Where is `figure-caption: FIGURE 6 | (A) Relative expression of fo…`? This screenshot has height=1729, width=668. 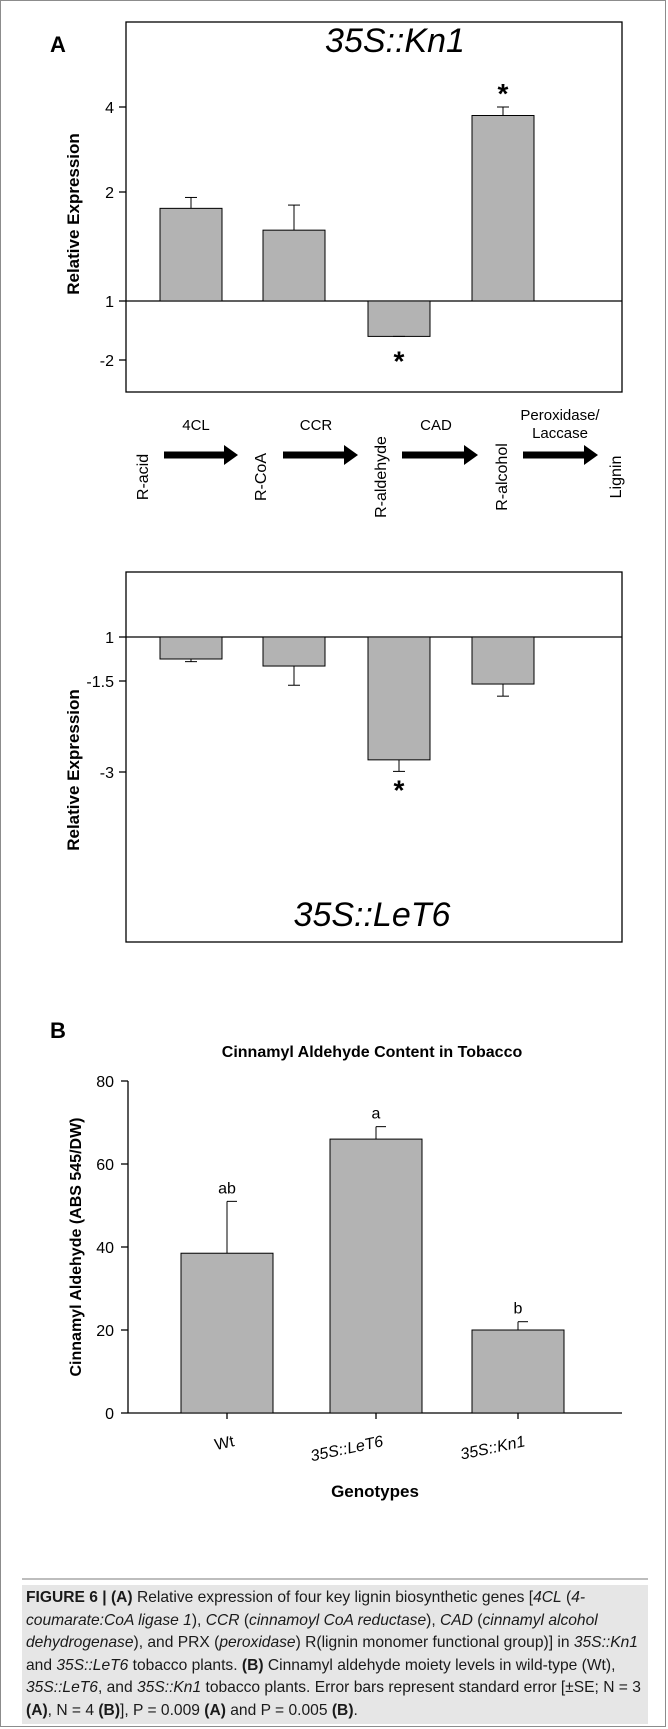 figure-caption: FIGURE 6 | (A) Relative expression of fo… is located at coordinates (335, 1654).